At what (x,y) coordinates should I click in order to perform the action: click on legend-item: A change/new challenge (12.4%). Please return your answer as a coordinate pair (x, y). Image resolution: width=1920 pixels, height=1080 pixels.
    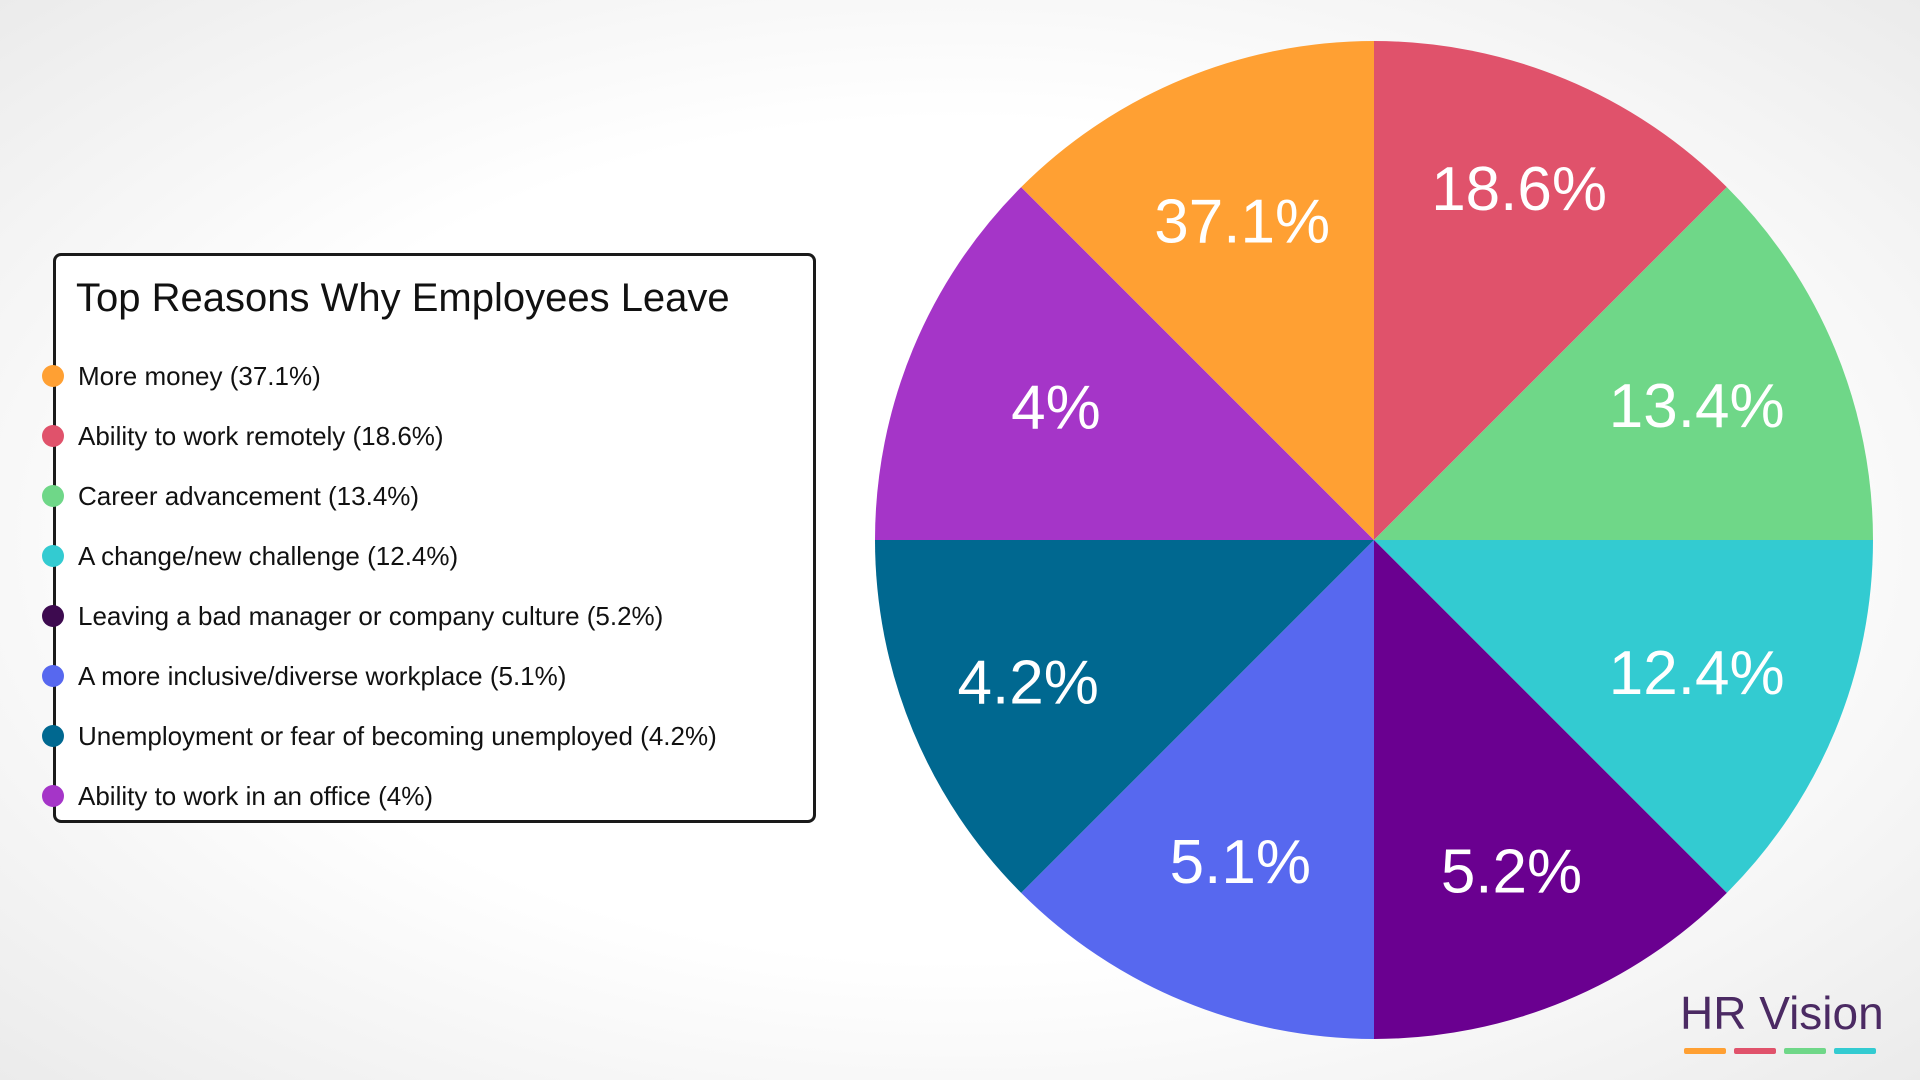
    Looking at the image, I should click on (250, 556).